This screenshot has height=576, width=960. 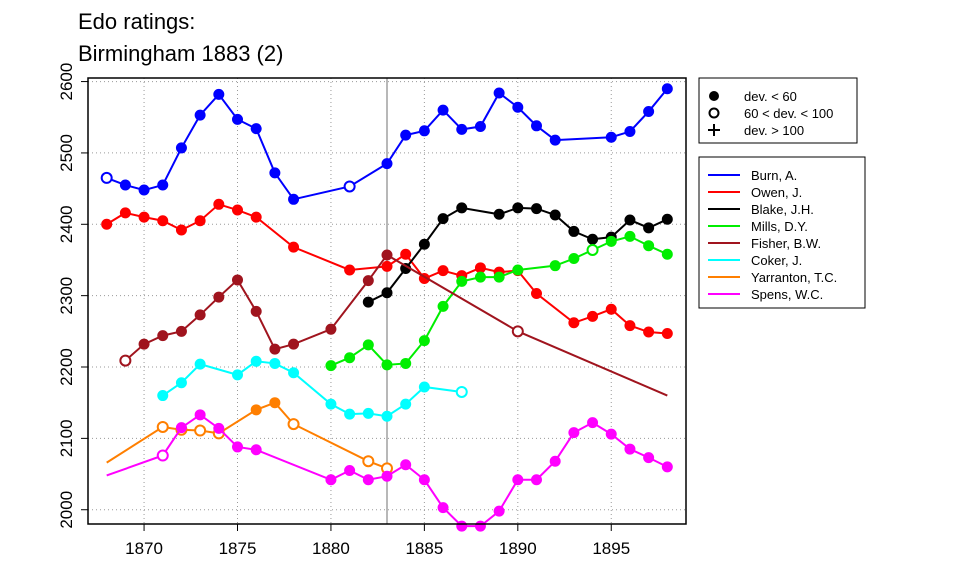 What do you see at coordinates (66, 82) in the screenshot?
I see `y-tick-label: 2600` at bounding box center [66, 82].